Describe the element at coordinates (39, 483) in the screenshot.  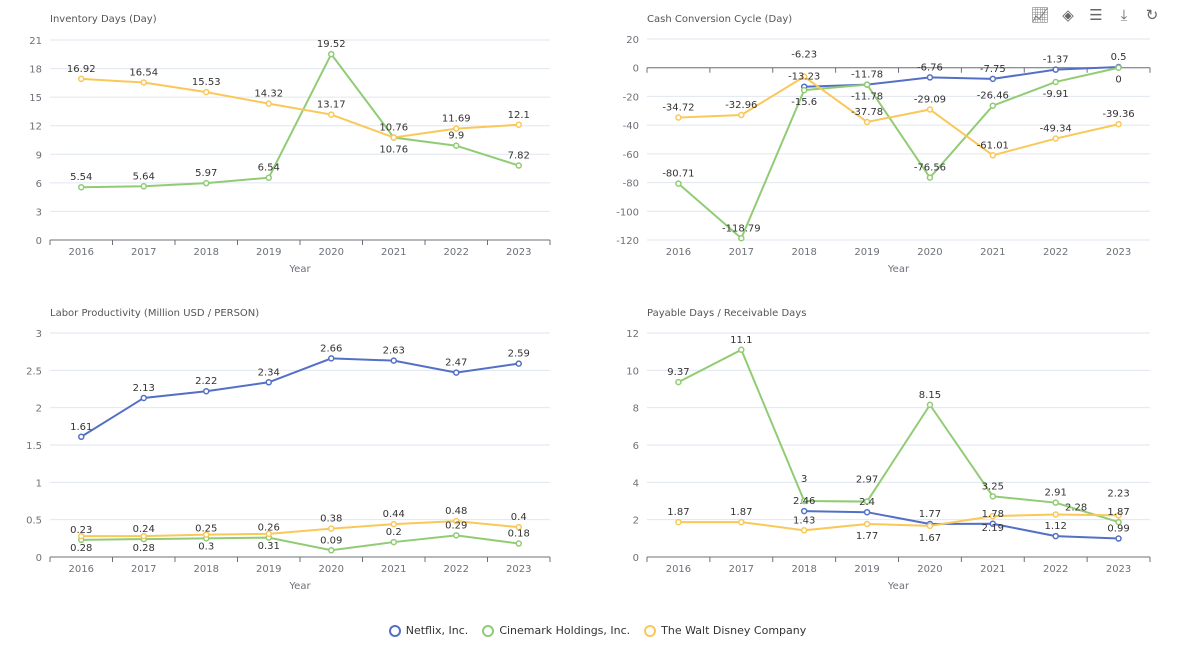
I see `y-tick-label: 1` at that location.